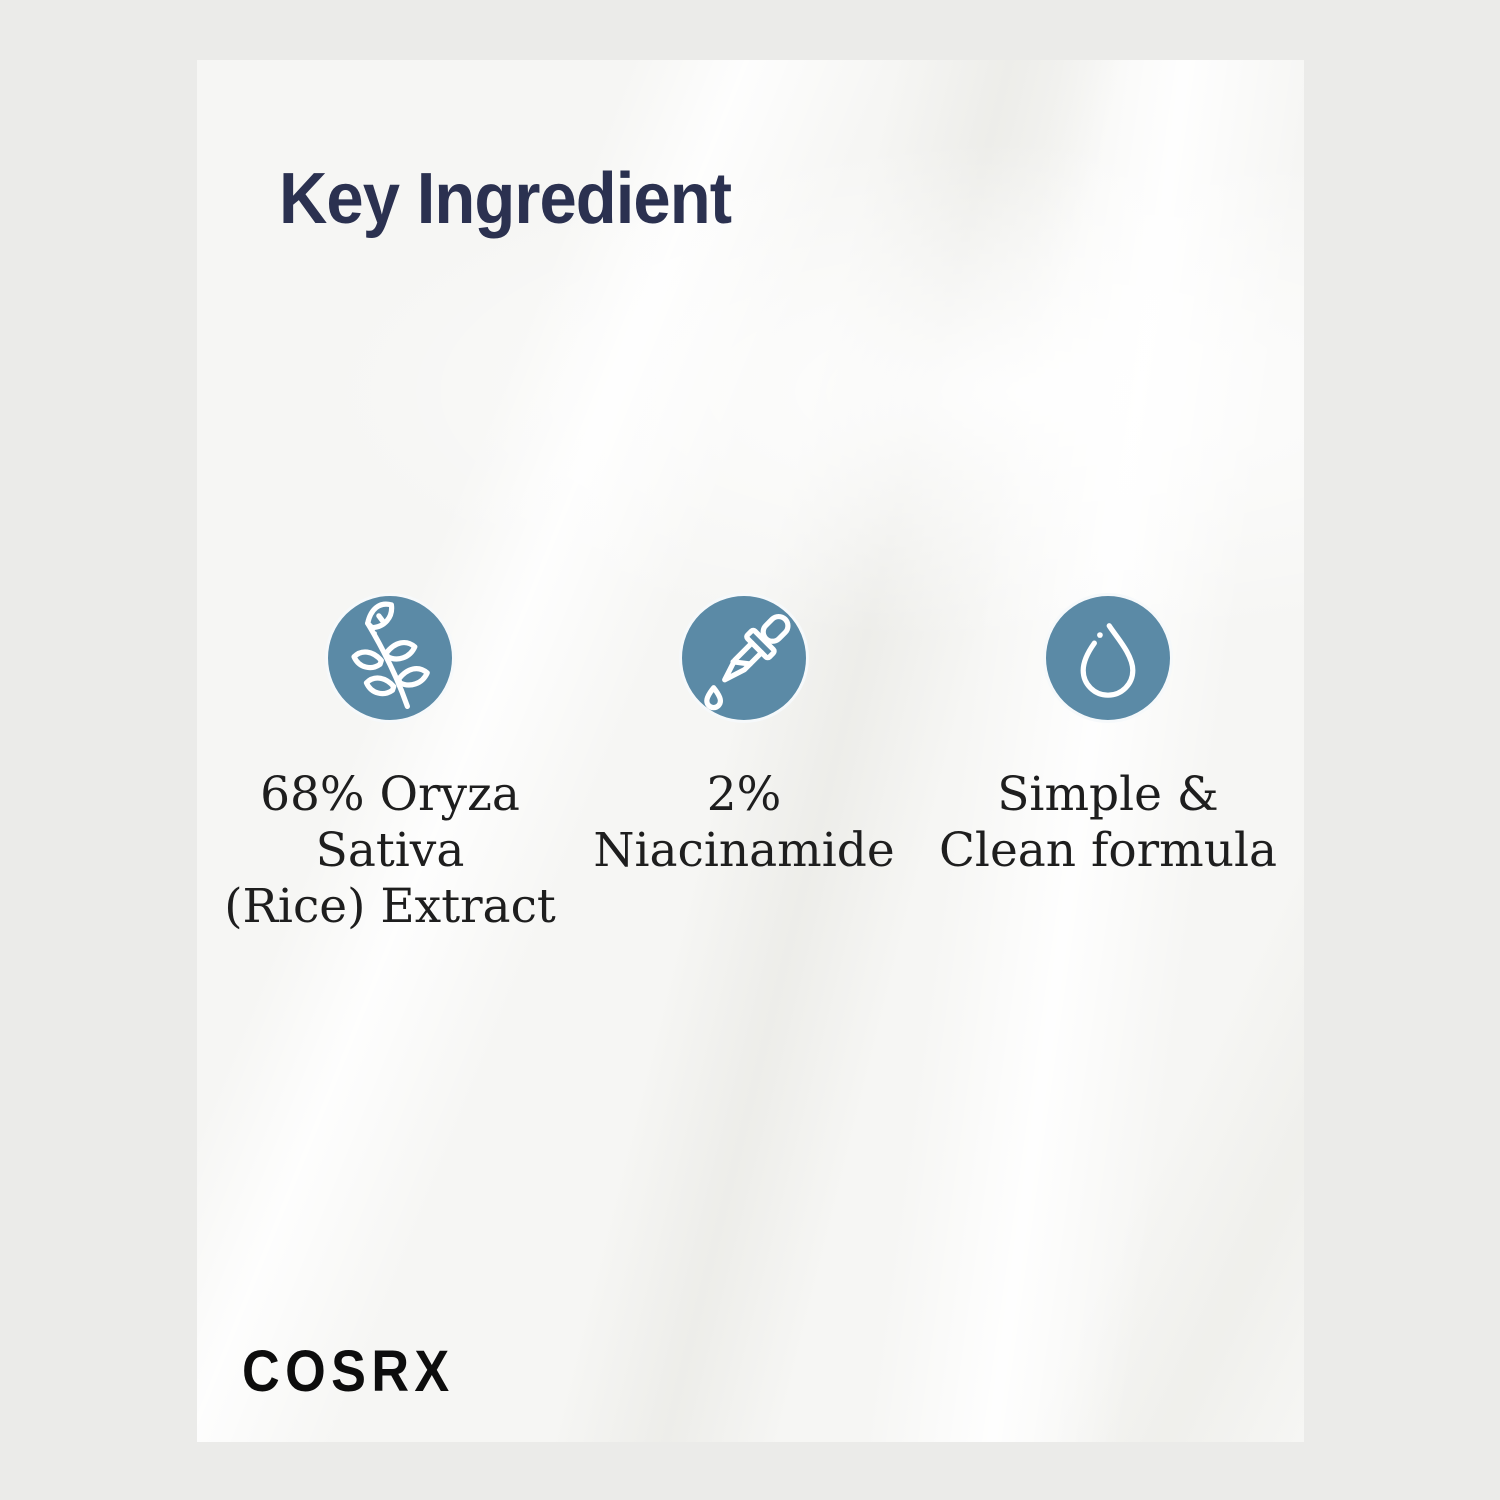  Describe the element at coordinates (390, 655) in the screenshot. I see `leaf-branch-icon` at that location.